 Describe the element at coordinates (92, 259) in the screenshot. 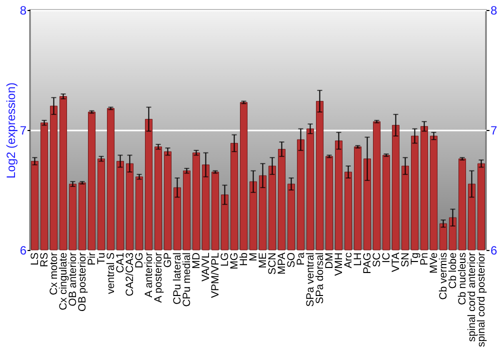

I see `x-tick-label: Pir` at that location.